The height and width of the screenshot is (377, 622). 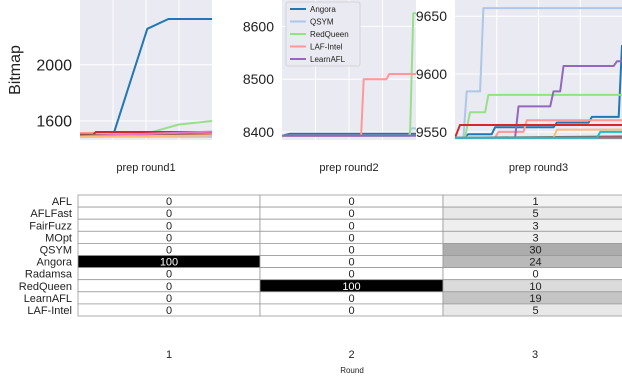 I want to click on heatmap-cell, so click(x=532, y=310).